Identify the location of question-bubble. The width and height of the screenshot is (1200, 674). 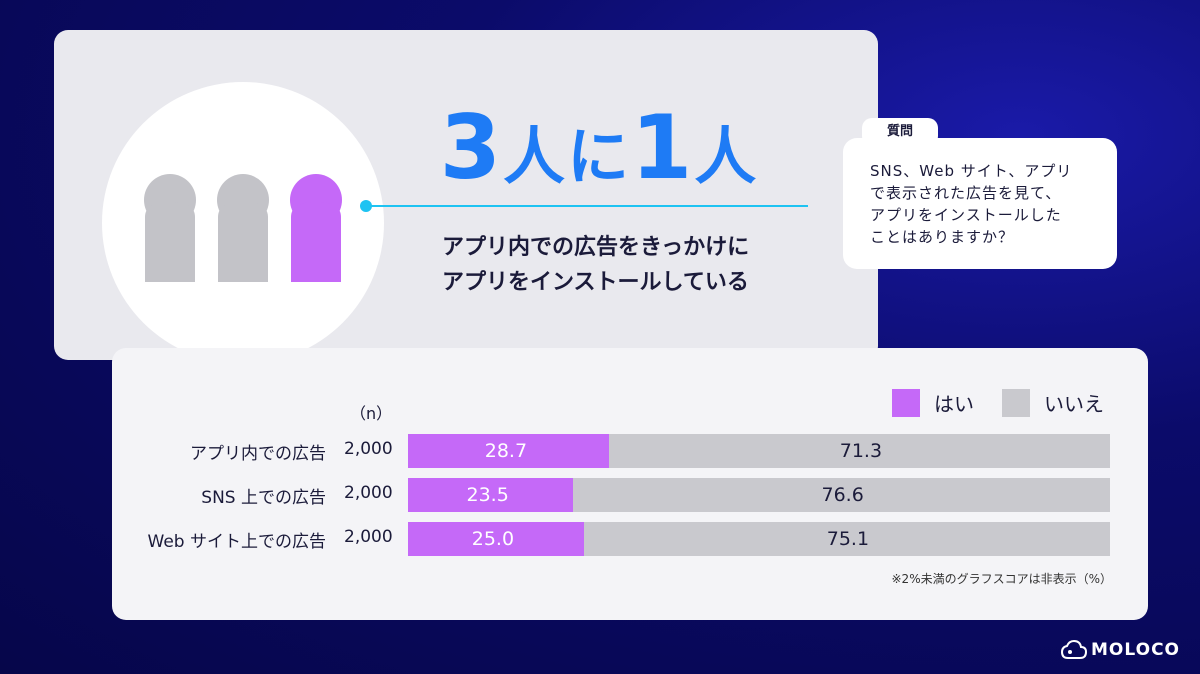
(980, 203).